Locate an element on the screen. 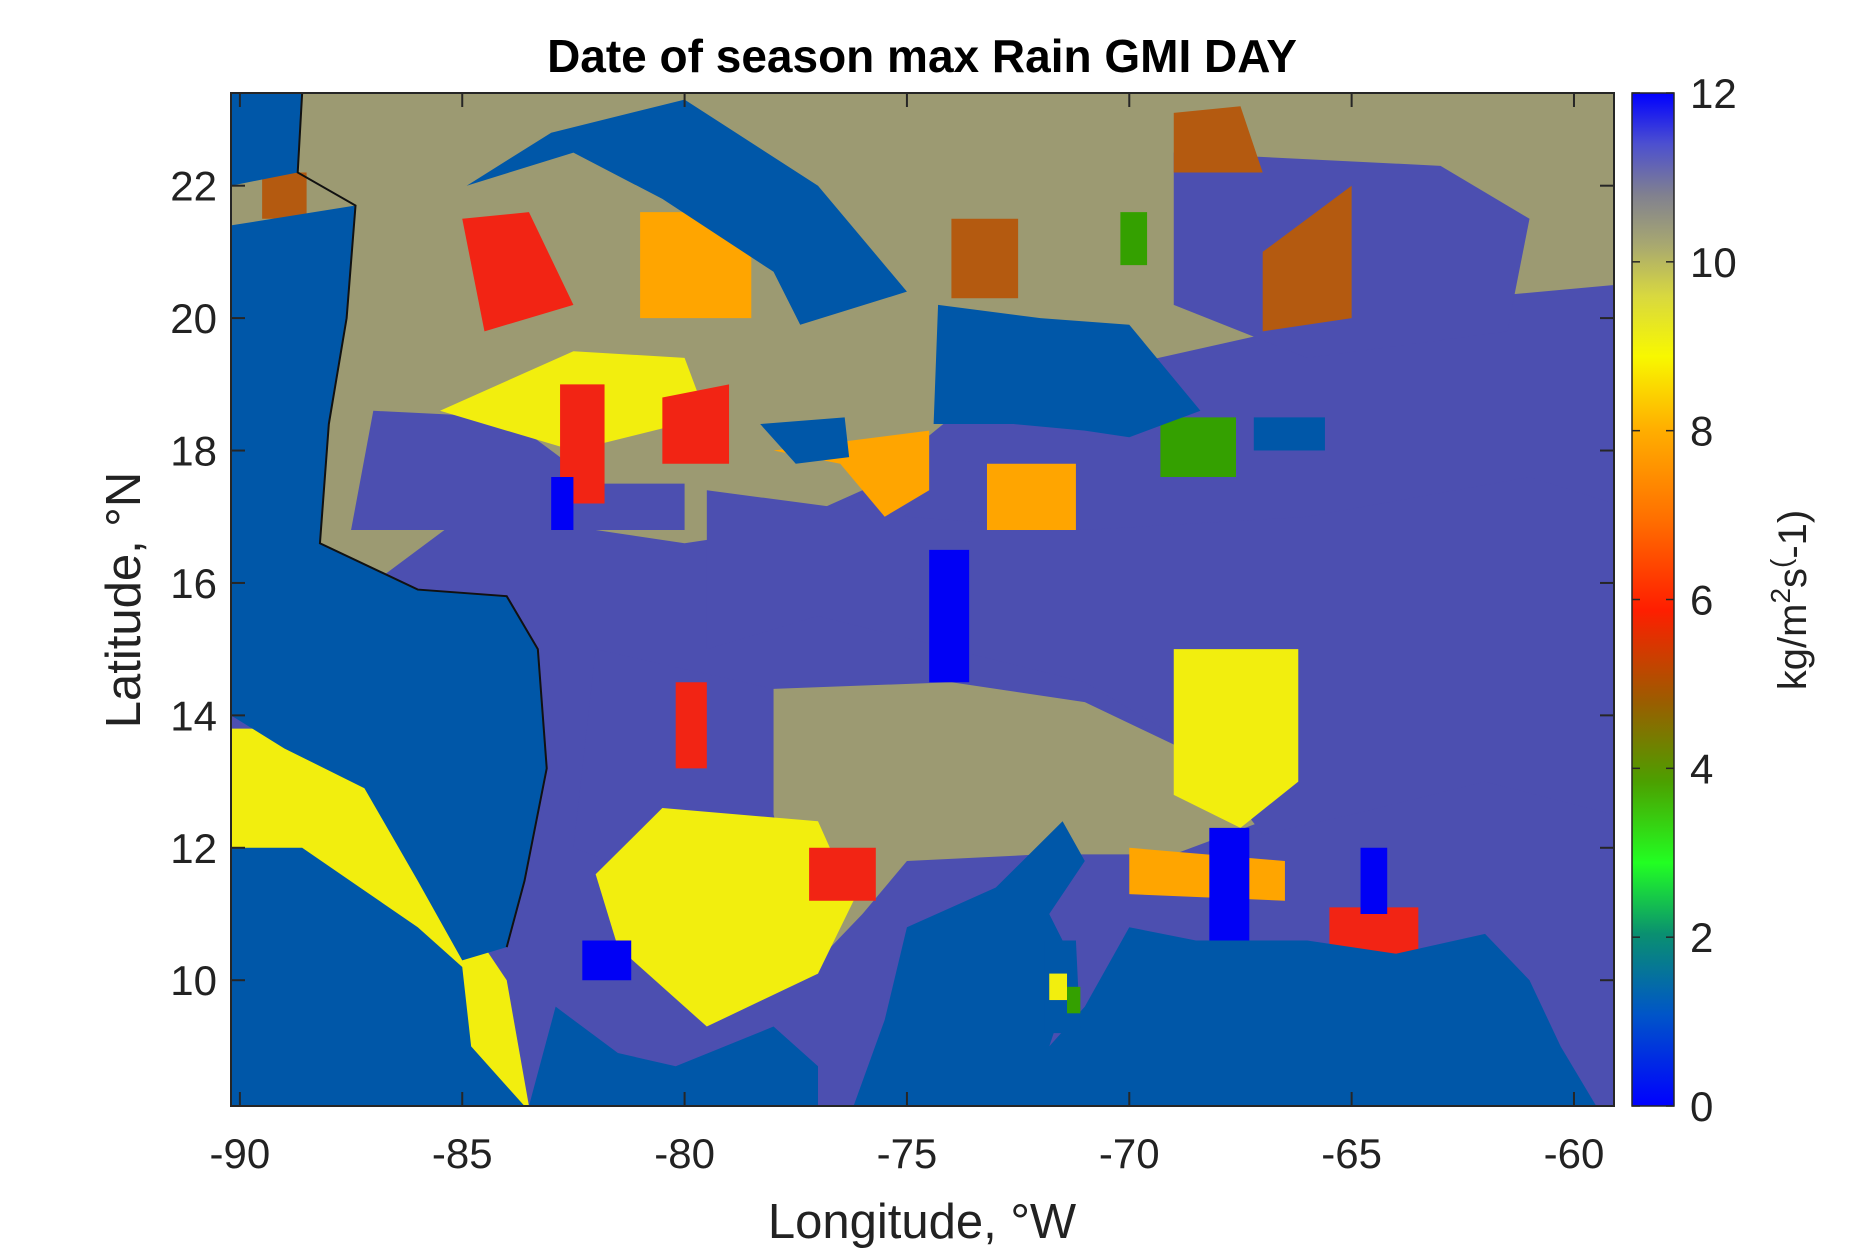 This screenshot has width=1875, height=1250. x-axis-label: Longitude, °W is located at coordinates (922, 1222).